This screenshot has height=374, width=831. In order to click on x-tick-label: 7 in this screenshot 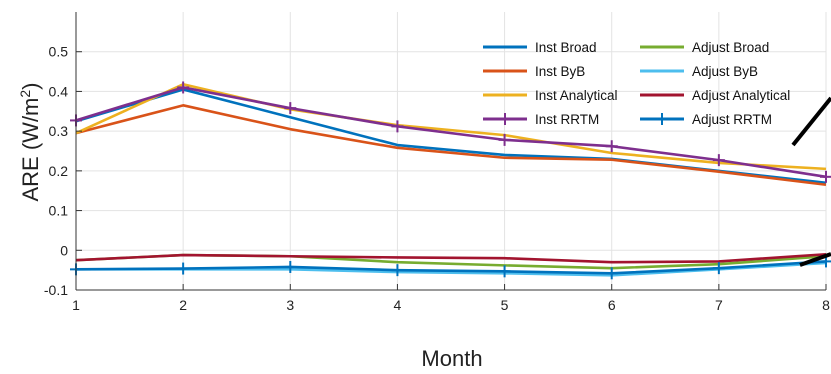, I will do `click(719, 305)`.